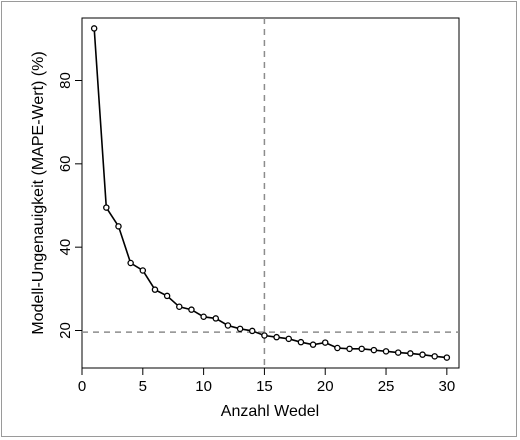 This screenshot has height=440, width=520. Describe the element at coordinates (386, 386) in the screenshot. I see `x-tick-label: 25` at that location.